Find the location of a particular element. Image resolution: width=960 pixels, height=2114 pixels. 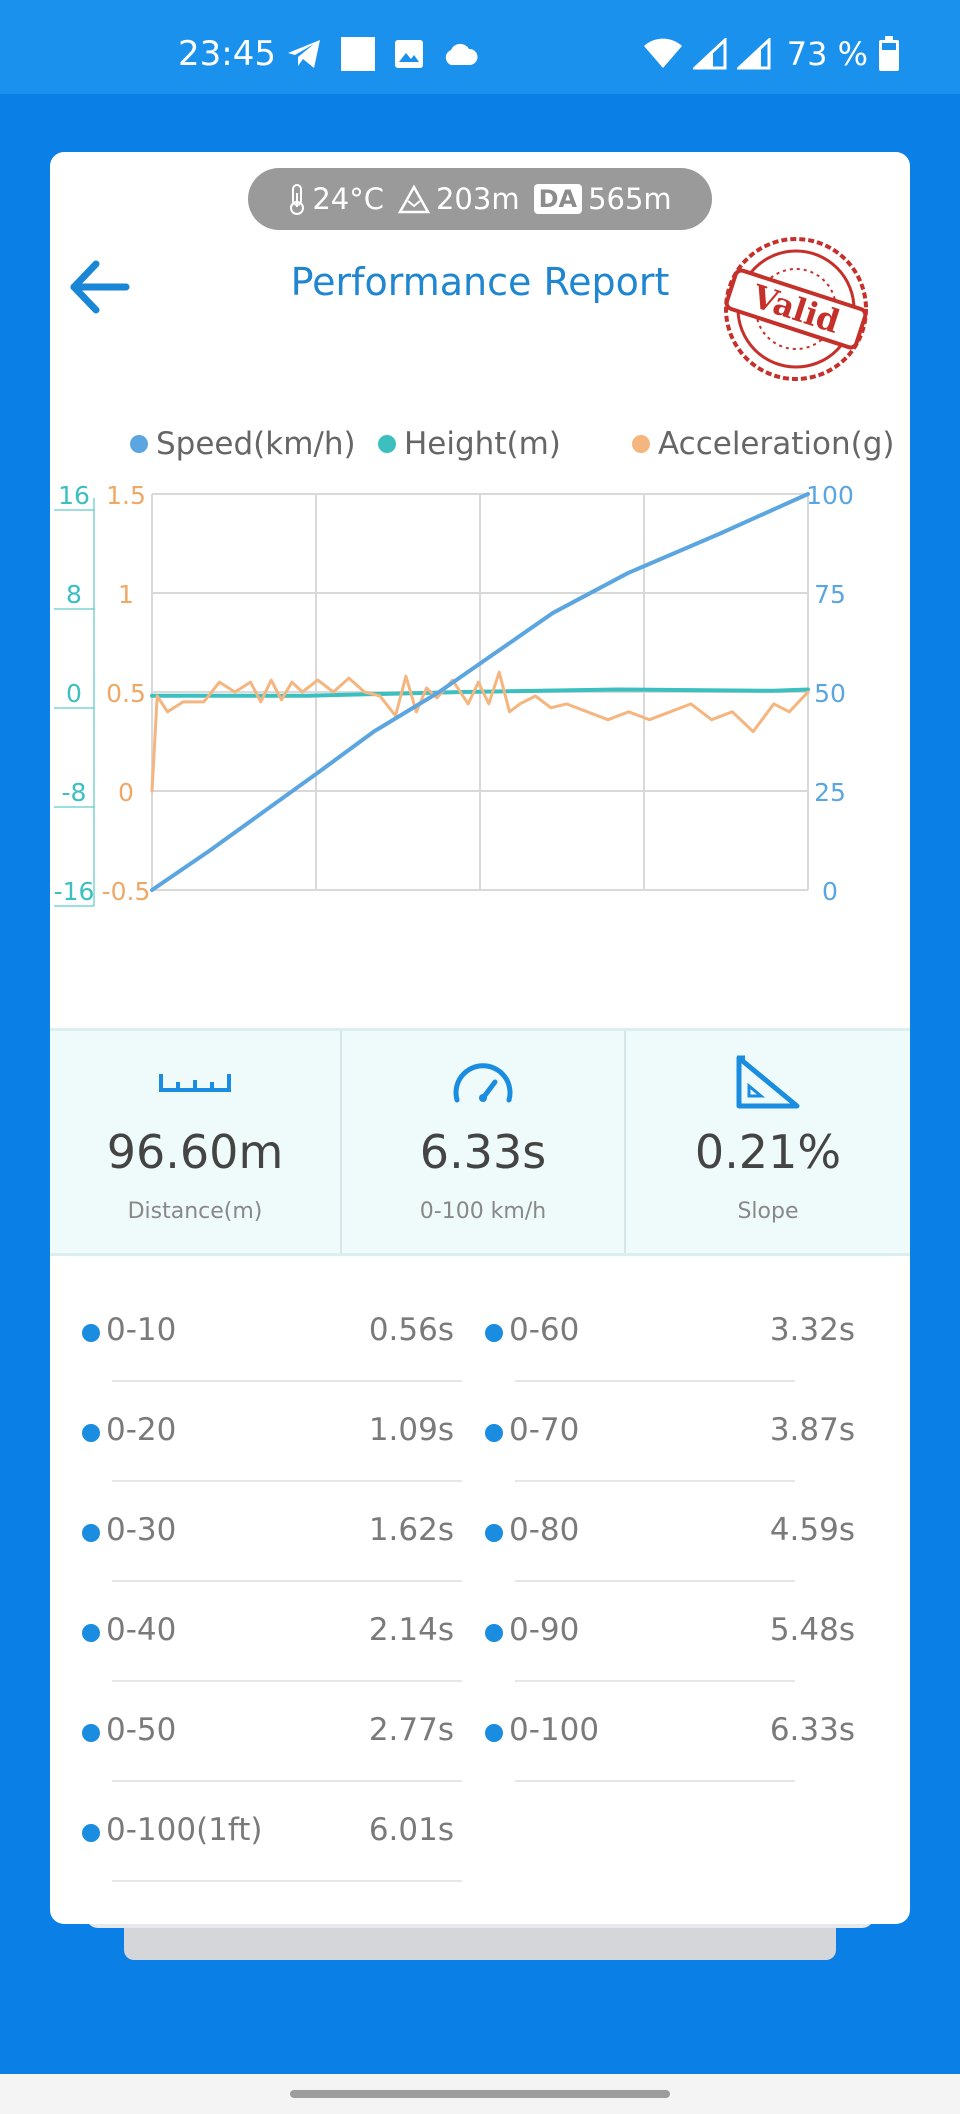

height-series-line is located at coordinates (480, 692).